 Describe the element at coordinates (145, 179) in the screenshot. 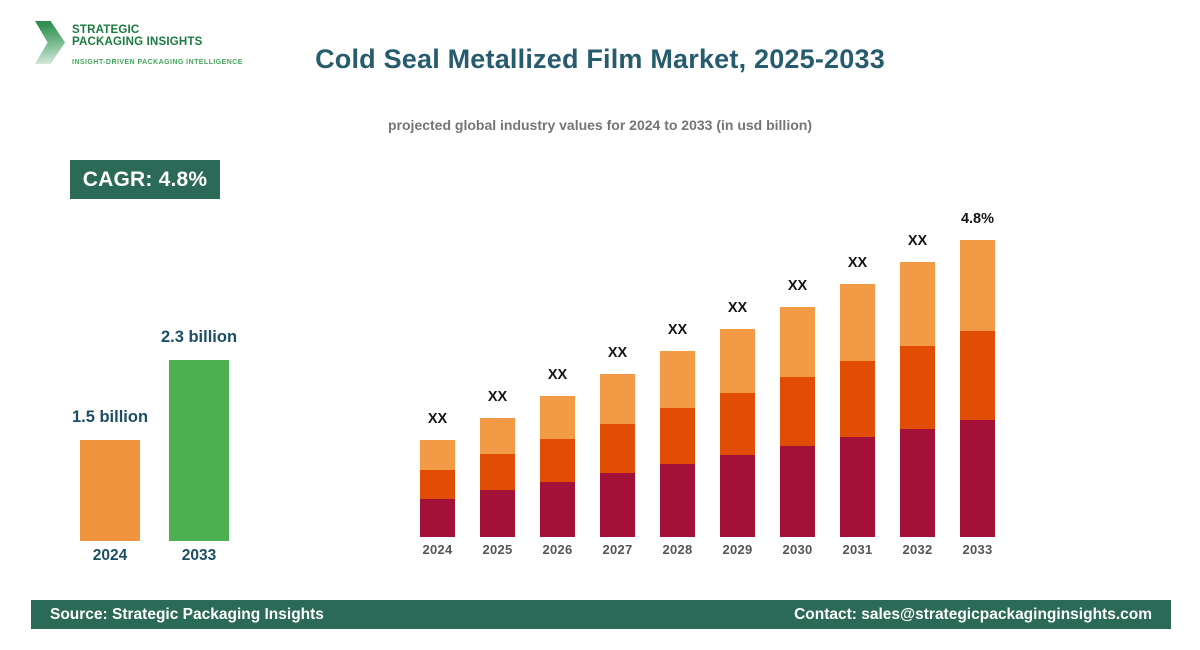

I see `cagr-badge: CAGR: 4.8%` at that location.